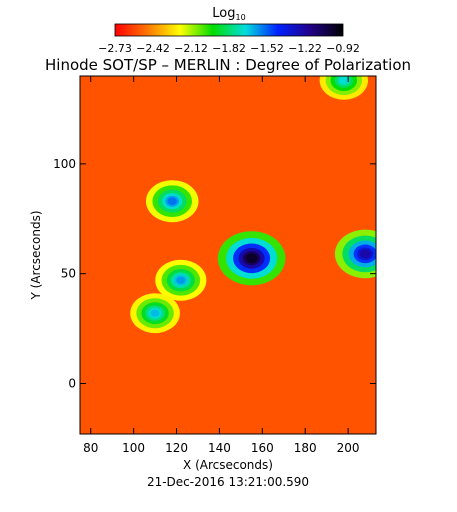 Image resolution: width=457 pixels, height=512 pixels. I want to click on x-tick-label: 180, so click(305, 448).